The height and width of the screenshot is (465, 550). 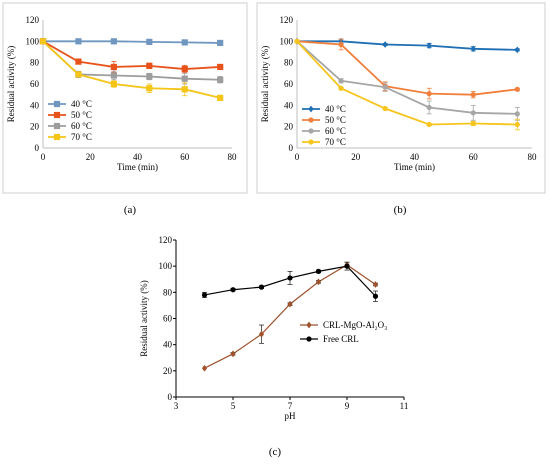 I want to click on panel-c-y-tick-label: 120, so click(x=166, y=240).